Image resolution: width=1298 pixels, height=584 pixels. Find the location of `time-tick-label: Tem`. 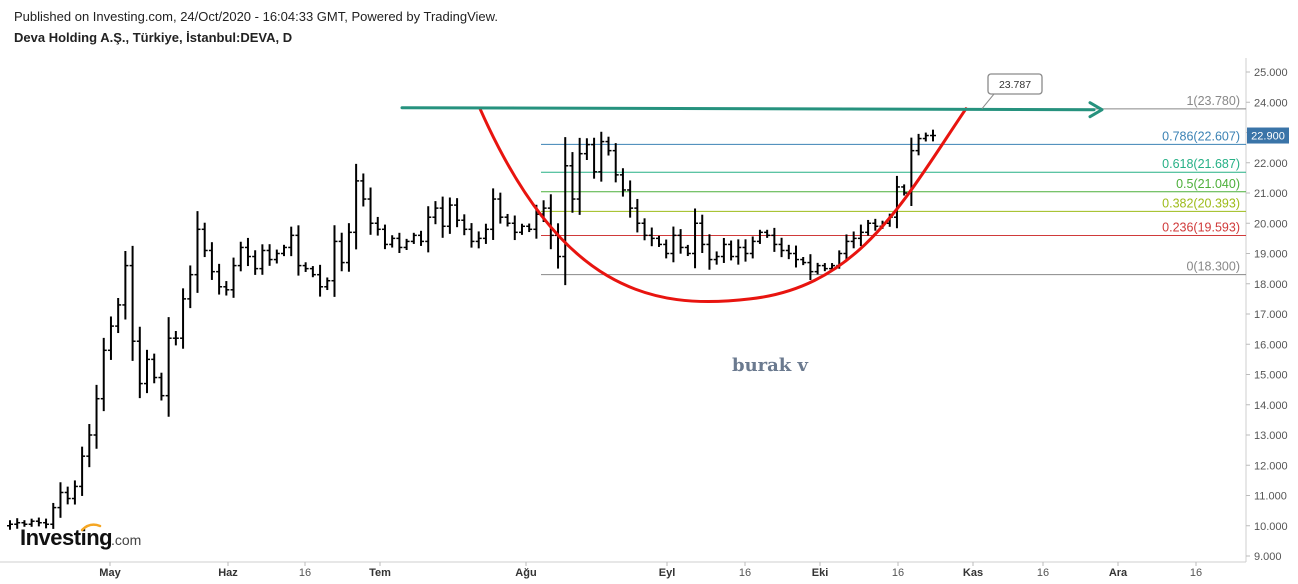

time-tick-label: Tem is located at coordinates (380, 573).